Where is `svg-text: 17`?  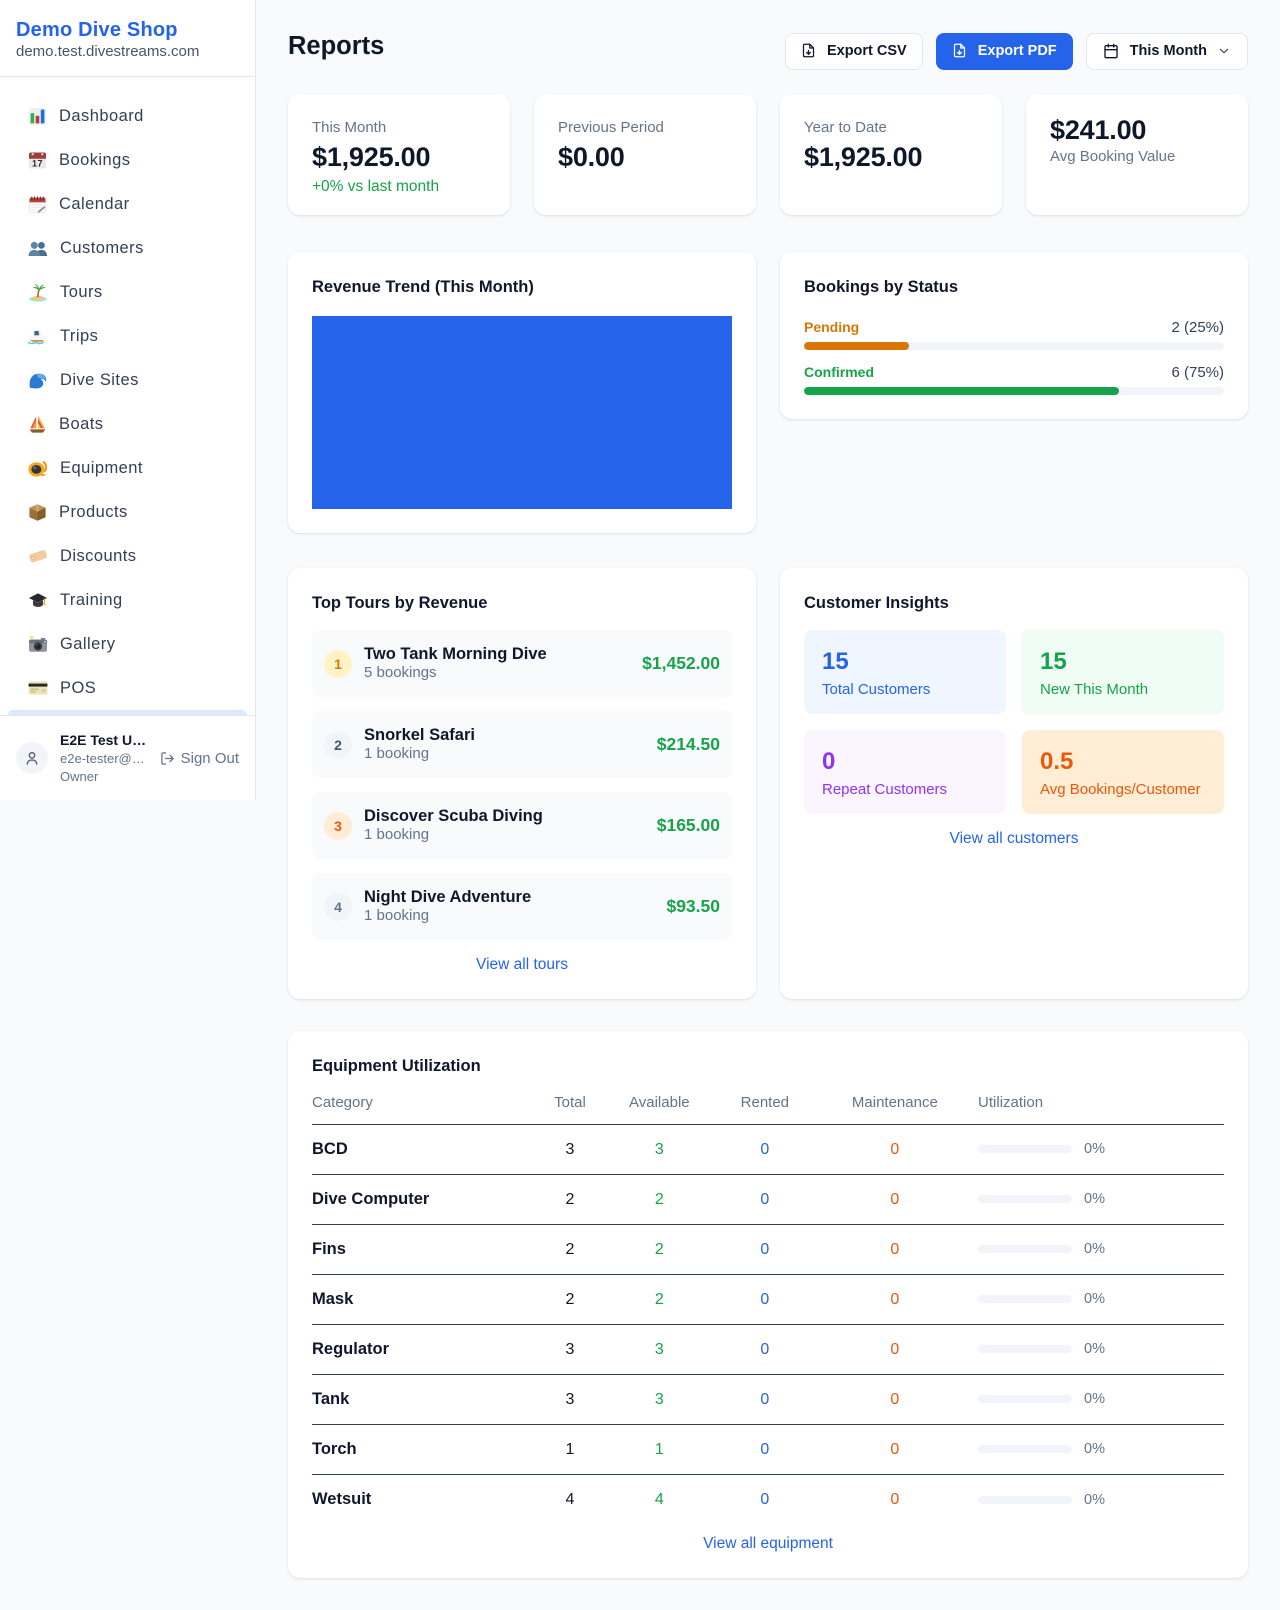
svg-text: 17 is located at coordinates (37, 163).